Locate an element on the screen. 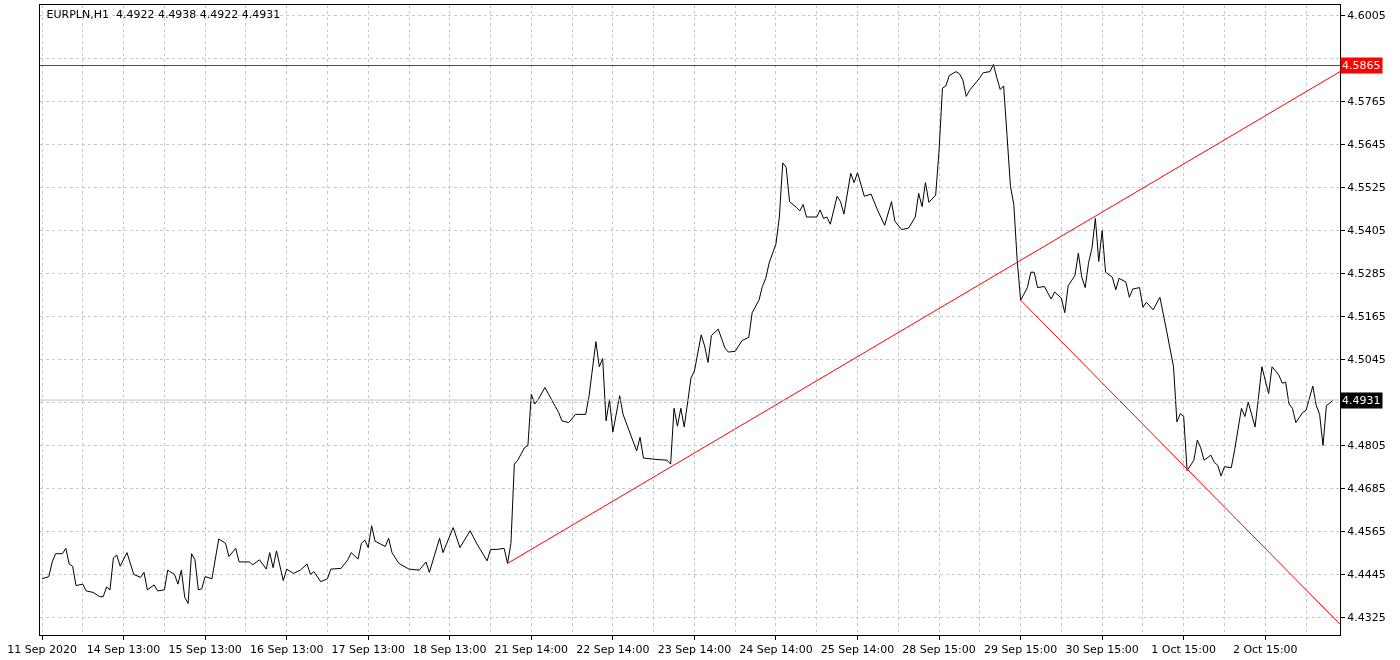  y-tick-label: 4.5525 is located at coordinates (1366, 188).